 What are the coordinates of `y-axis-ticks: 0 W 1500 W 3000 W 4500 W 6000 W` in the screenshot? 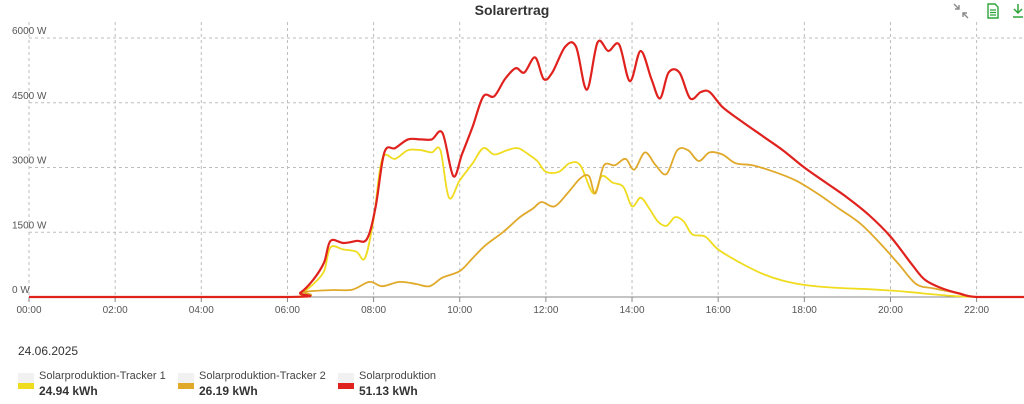 It's located at (29, 161).